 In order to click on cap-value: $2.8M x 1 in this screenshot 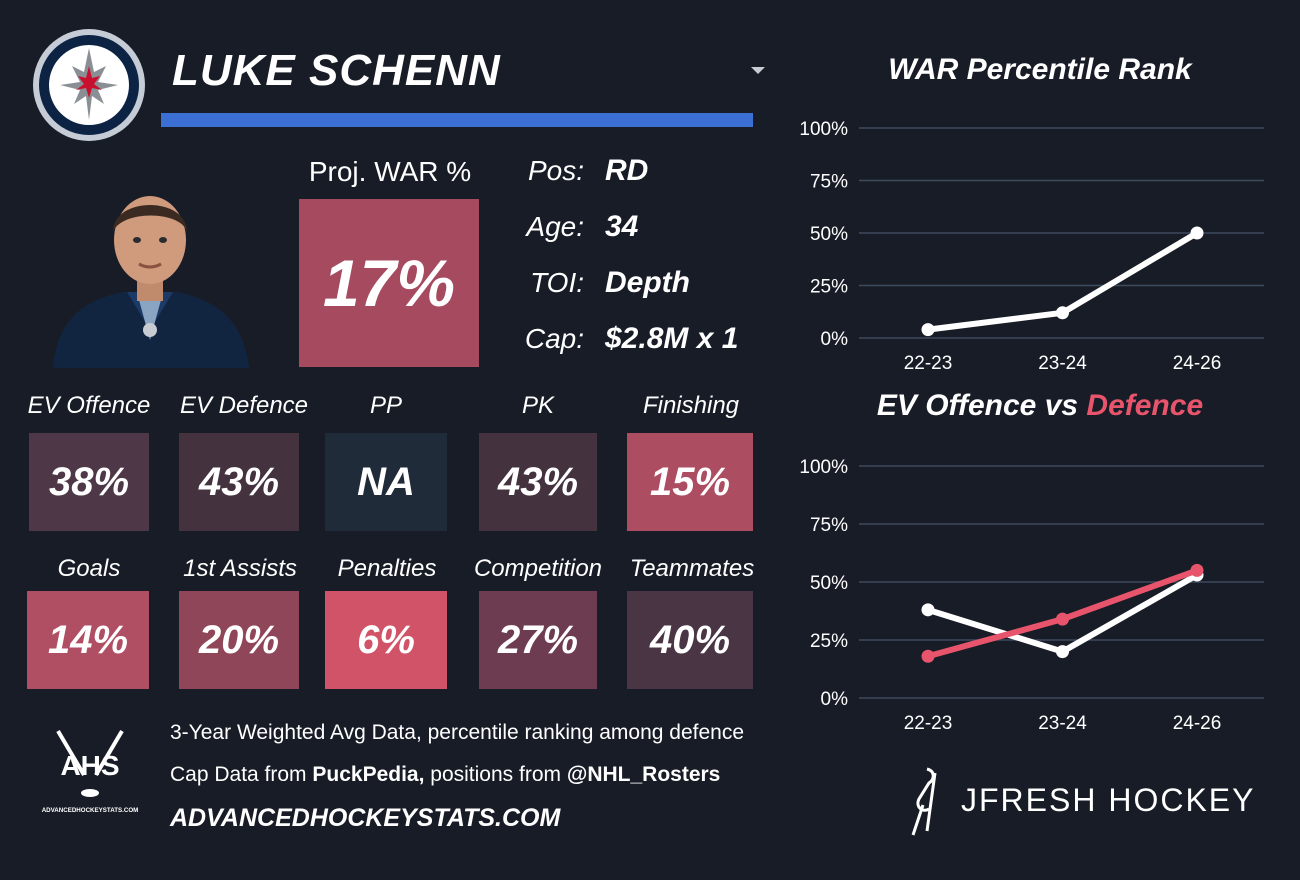, I will do `click(672, 338)`.